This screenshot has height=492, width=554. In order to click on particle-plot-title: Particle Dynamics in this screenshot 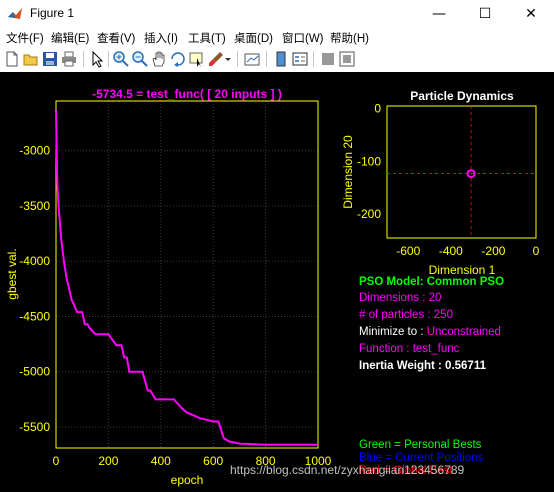, I will do `click(462, 96)`.